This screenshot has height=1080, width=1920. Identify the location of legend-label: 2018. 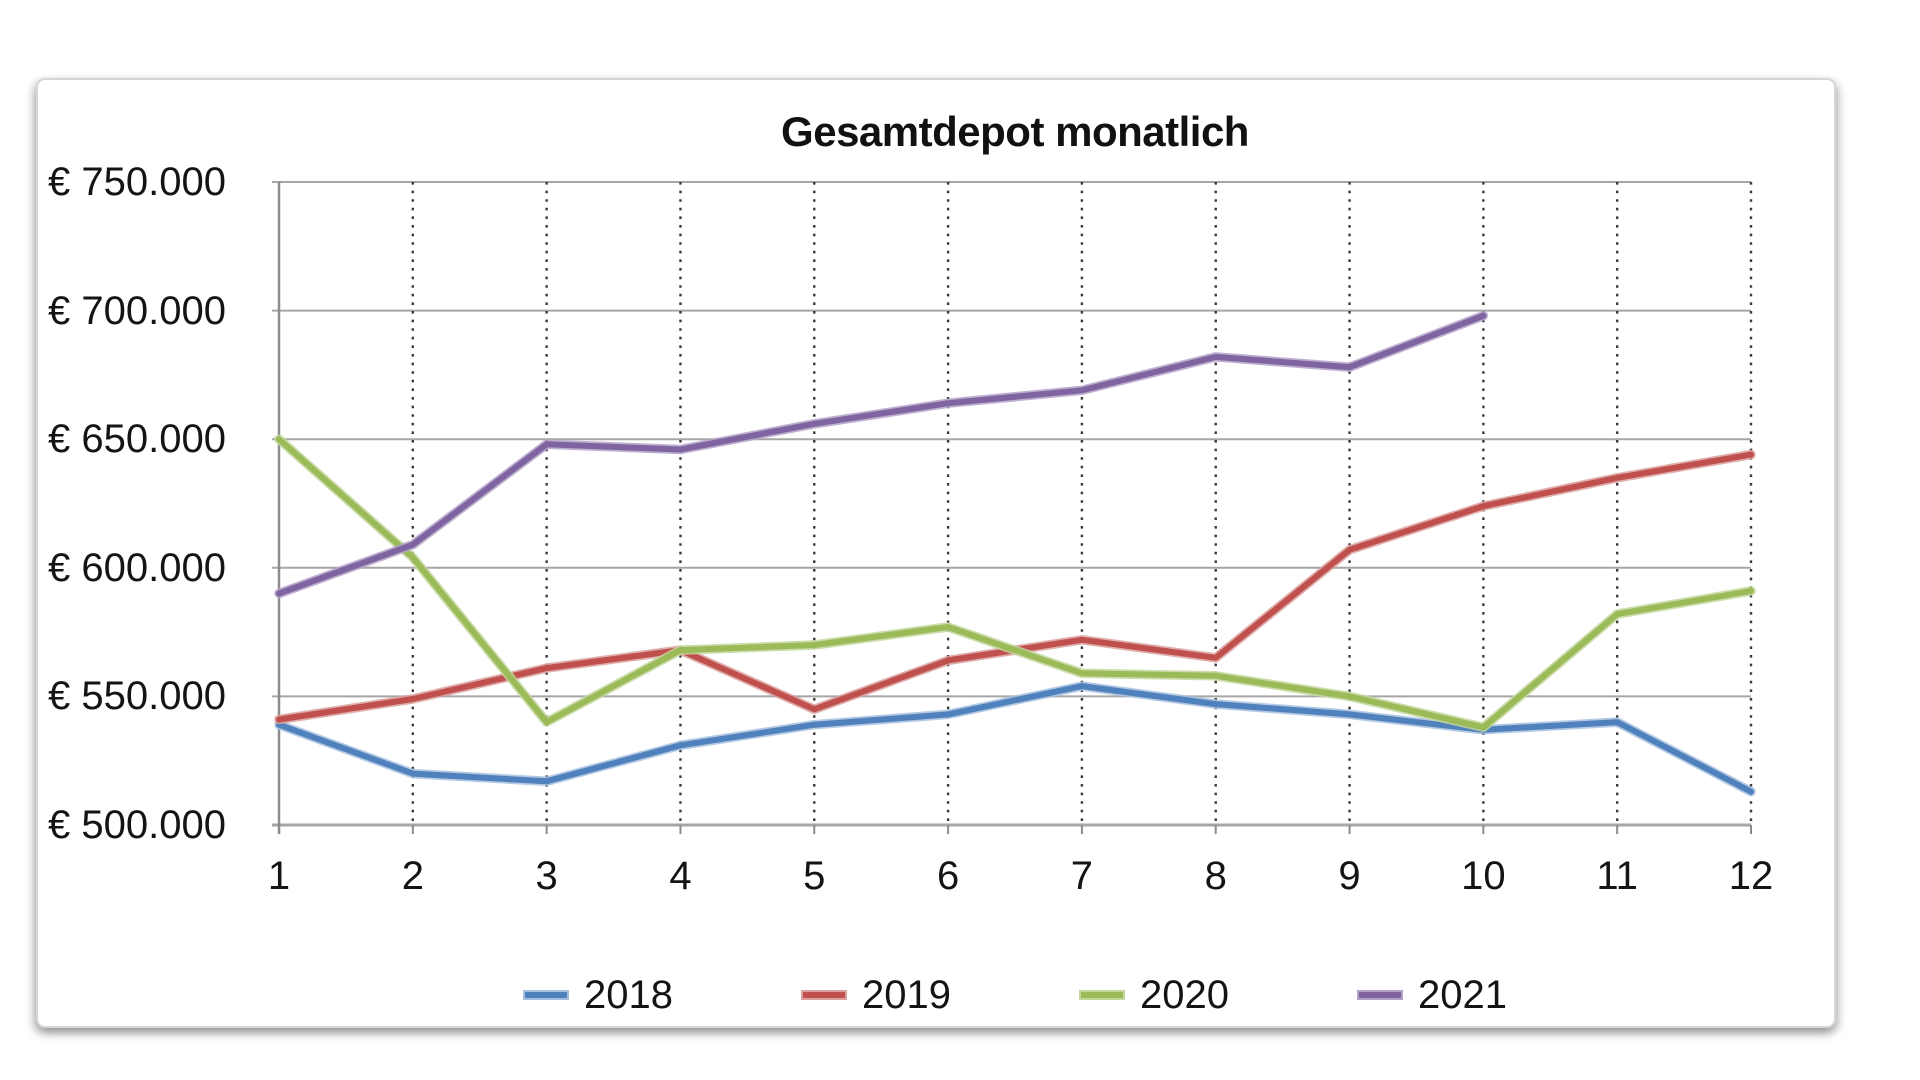
(629, 995).